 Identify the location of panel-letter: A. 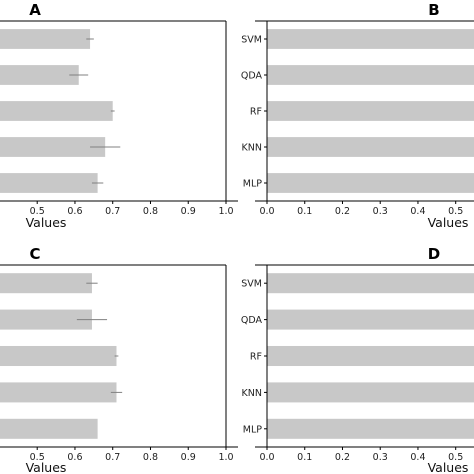
(35, 10).